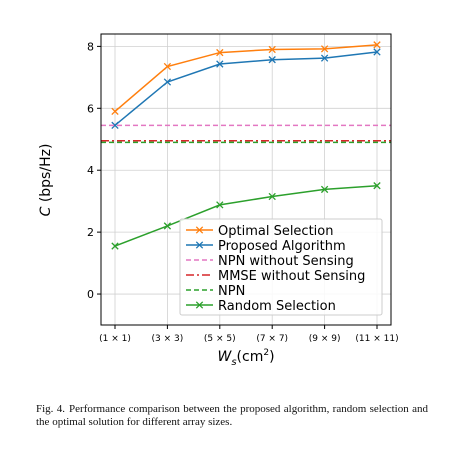 This screenshot has height=454, width=452. I want to click on figure-caption-label: Fig. 4., so click(51, 409).